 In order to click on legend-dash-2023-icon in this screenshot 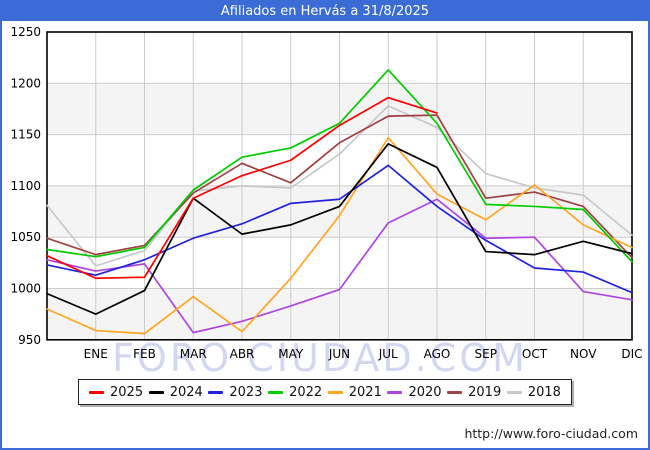, I will do `click(216, 392)`.